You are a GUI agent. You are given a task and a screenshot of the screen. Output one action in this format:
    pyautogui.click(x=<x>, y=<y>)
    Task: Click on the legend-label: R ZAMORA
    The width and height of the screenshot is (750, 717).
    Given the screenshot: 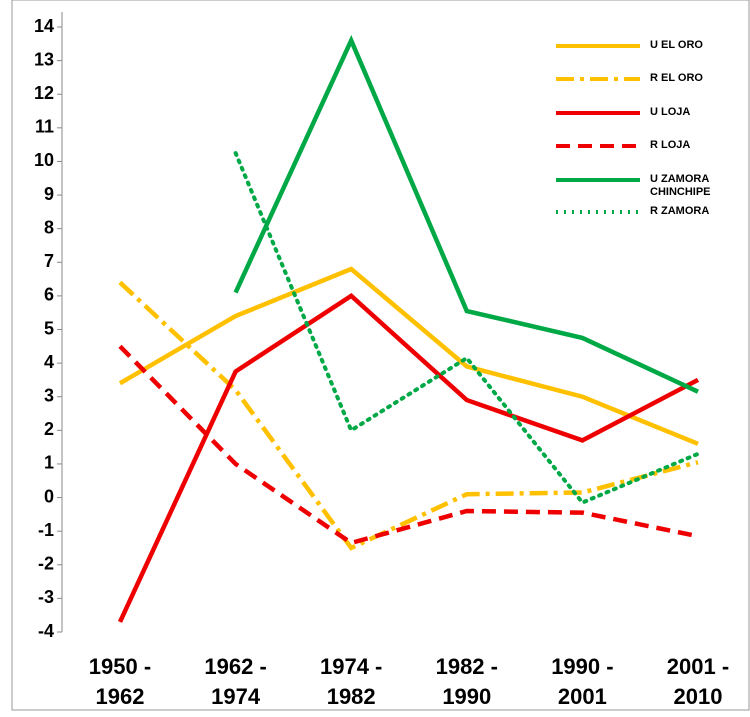 What is the action you would take?
    pyautogui.click(x=680, y=211)
    